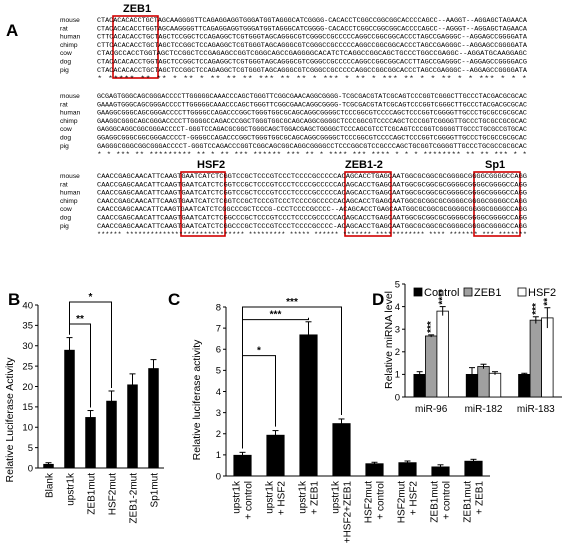  What do you see at coordinates (66, 53) in the screenshot?
I see `species-label: cow` at bounding box center [66, 53].